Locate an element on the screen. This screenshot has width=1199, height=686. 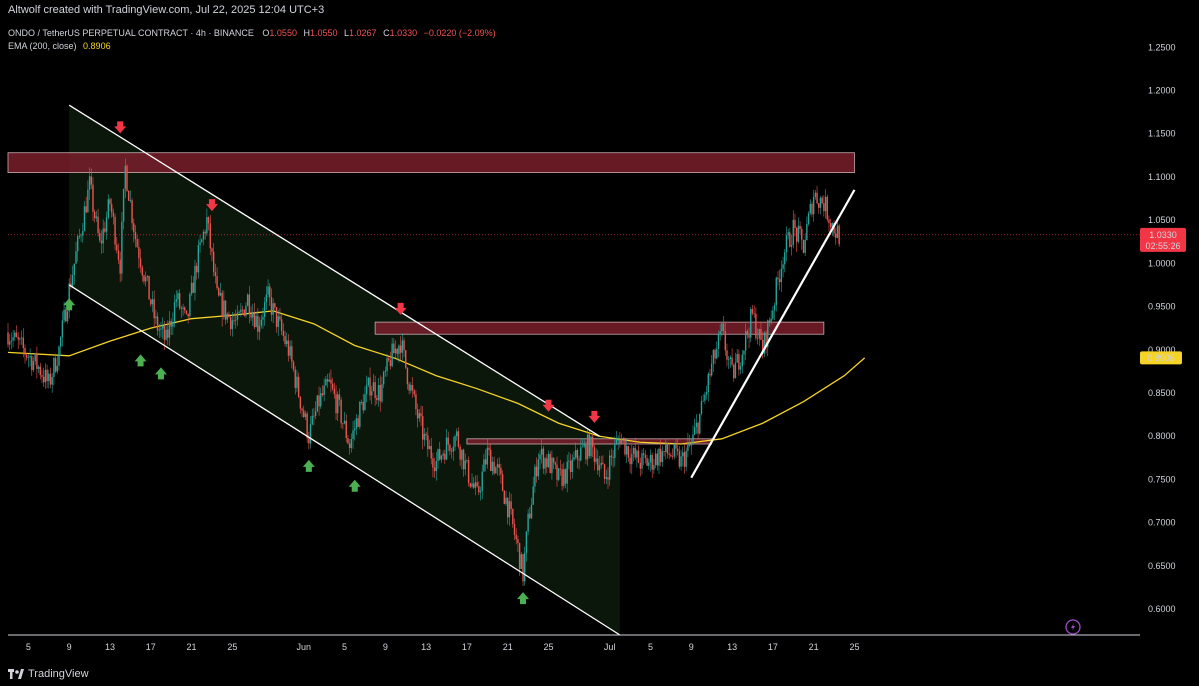
up-arrow-icon is located at coordinates (308, 465).